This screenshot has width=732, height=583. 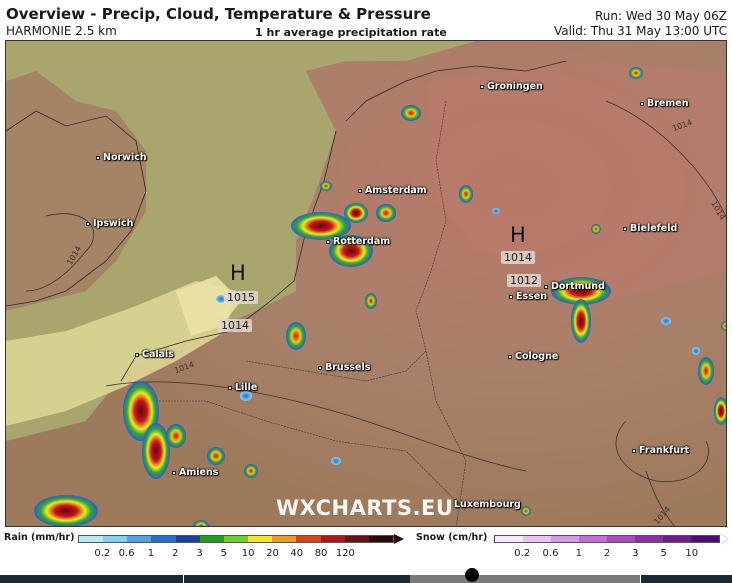 I want to click on watermark-logo: WXCHARTS.EU, so click(x=365, y=508).